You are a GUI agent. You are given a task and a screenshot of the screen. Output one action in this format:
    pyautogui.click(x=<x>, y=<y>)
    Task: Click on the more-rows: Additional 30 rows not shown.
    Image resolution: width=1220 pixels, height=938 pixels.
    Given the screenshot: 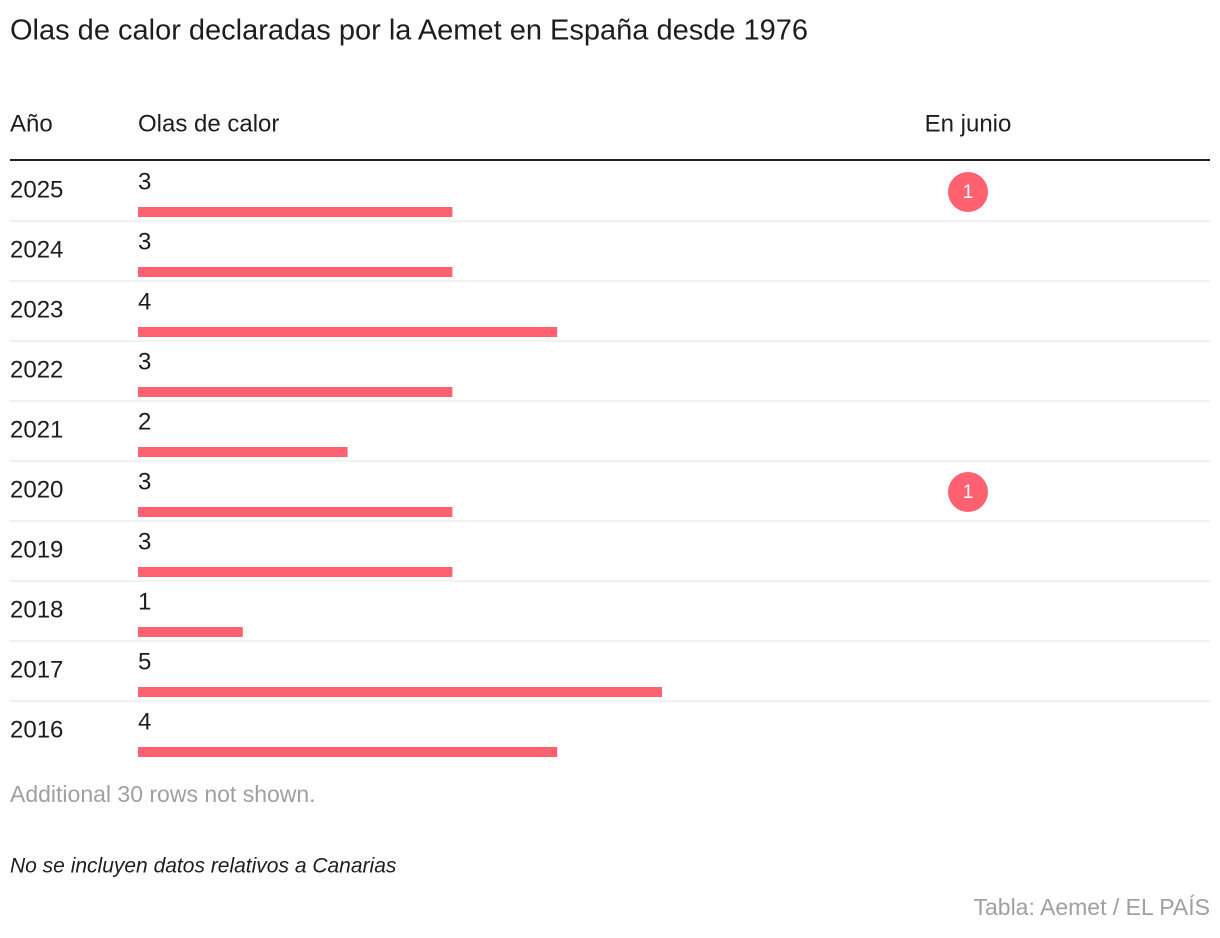 What is the action you would take?
    pyautogui.click(x=163, y=794)
    